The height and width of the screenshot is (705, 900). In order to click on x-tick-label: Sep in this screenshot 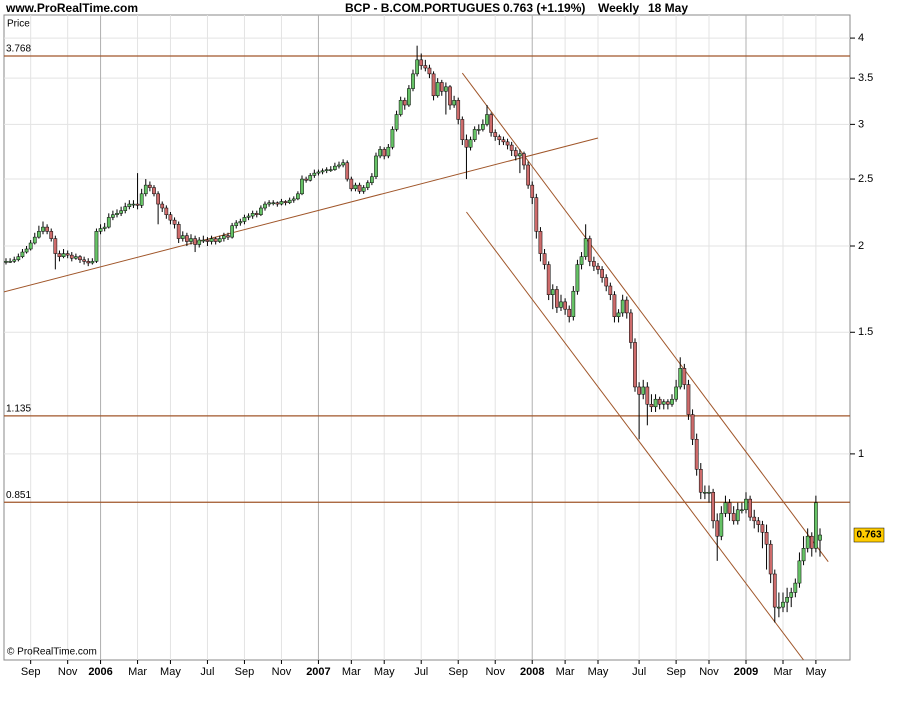, I will do `click(458, 672)`.